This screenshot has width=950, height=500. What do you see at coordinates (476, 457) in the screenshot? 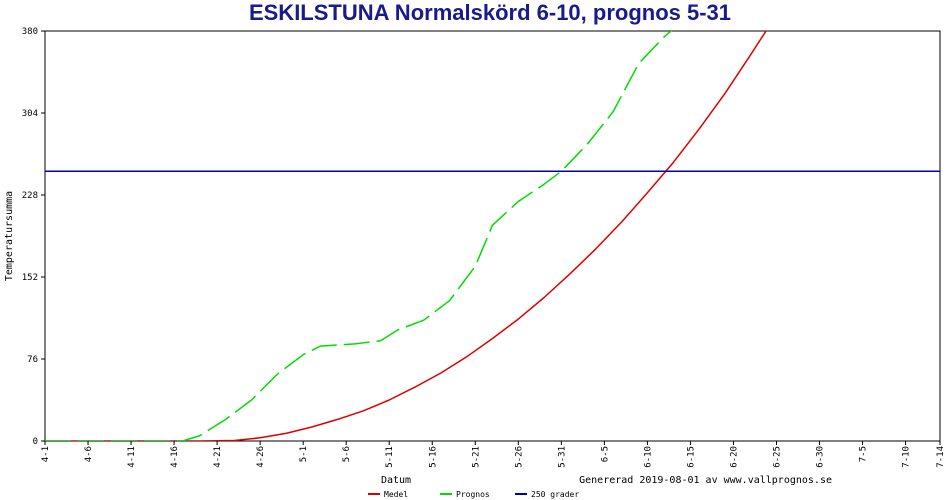
I see `x-tick-label: 5-21` at bounding box center [476, 457].